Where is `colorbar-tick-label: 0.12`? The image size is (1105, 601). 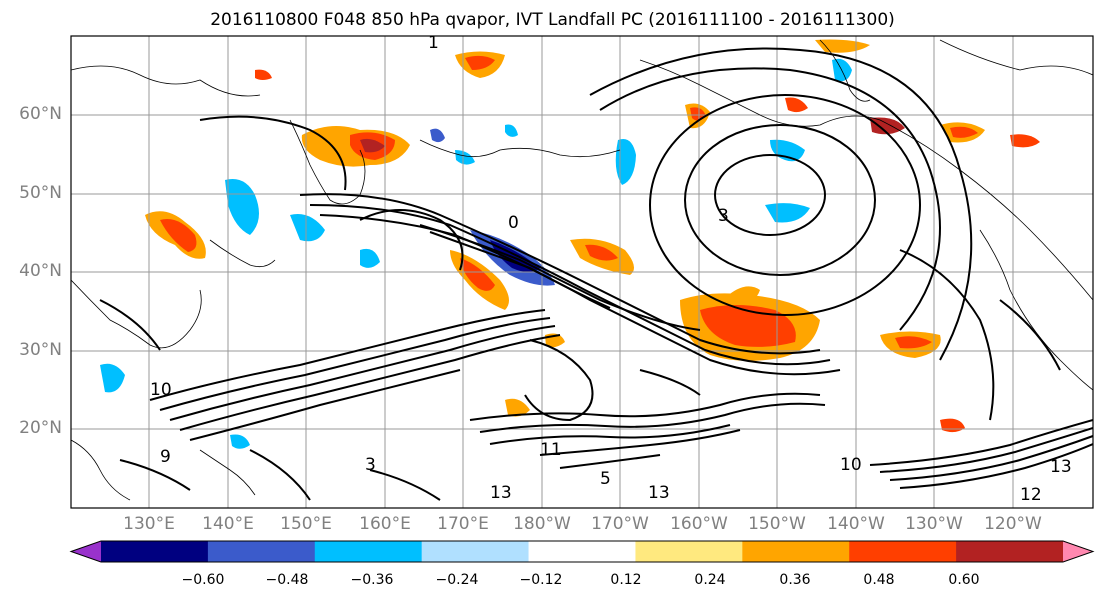
colorbar-tick-label: 0.12 is located at coordinates (626, 580).